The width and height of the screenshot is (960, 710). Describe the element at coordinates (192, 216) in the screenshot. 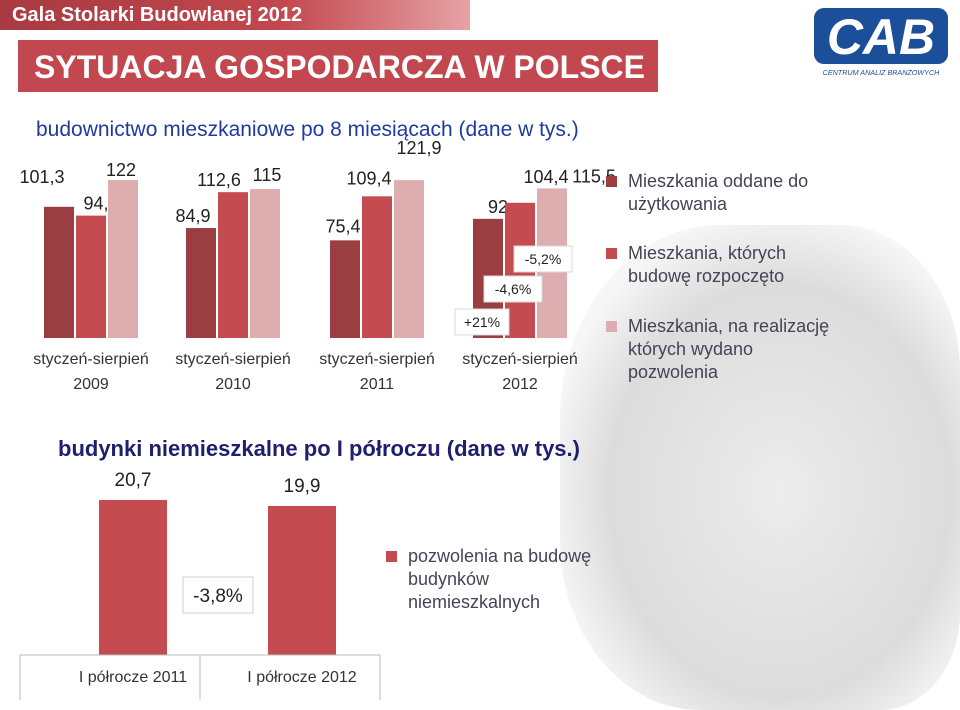

I see `bar-value-label: 84,9` at that location.